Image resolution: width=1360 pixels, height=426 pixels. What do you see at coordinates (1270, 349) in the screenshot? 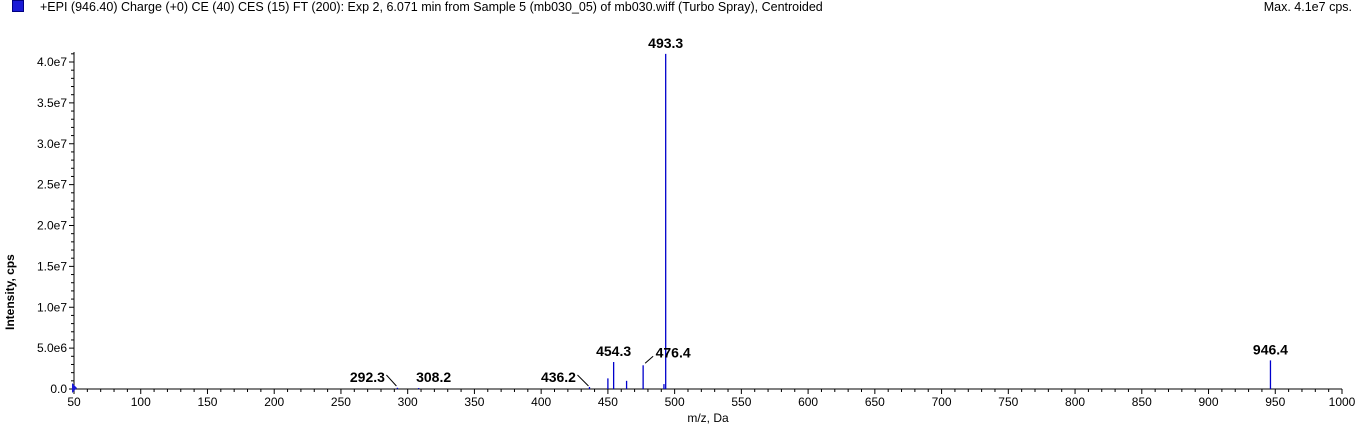
I see `peak-label: 946.4` at bounding box center [1270, 349].